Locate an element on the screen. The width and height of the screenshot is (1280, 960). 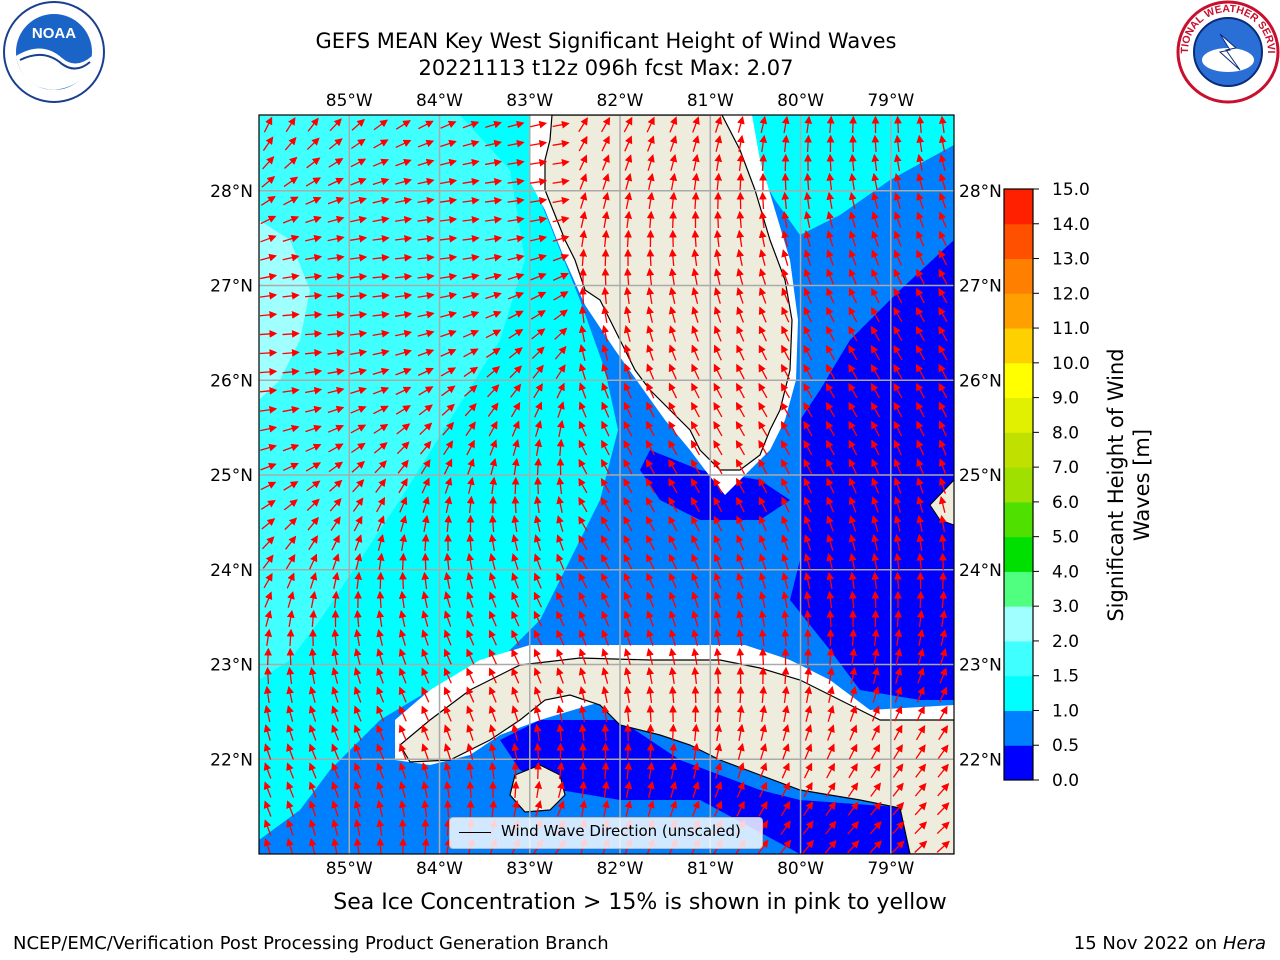
lat-labels-left: 28°N 27°N 26°N 25°N 24°N 23°N 22°N is located at coordinates (231, 476).